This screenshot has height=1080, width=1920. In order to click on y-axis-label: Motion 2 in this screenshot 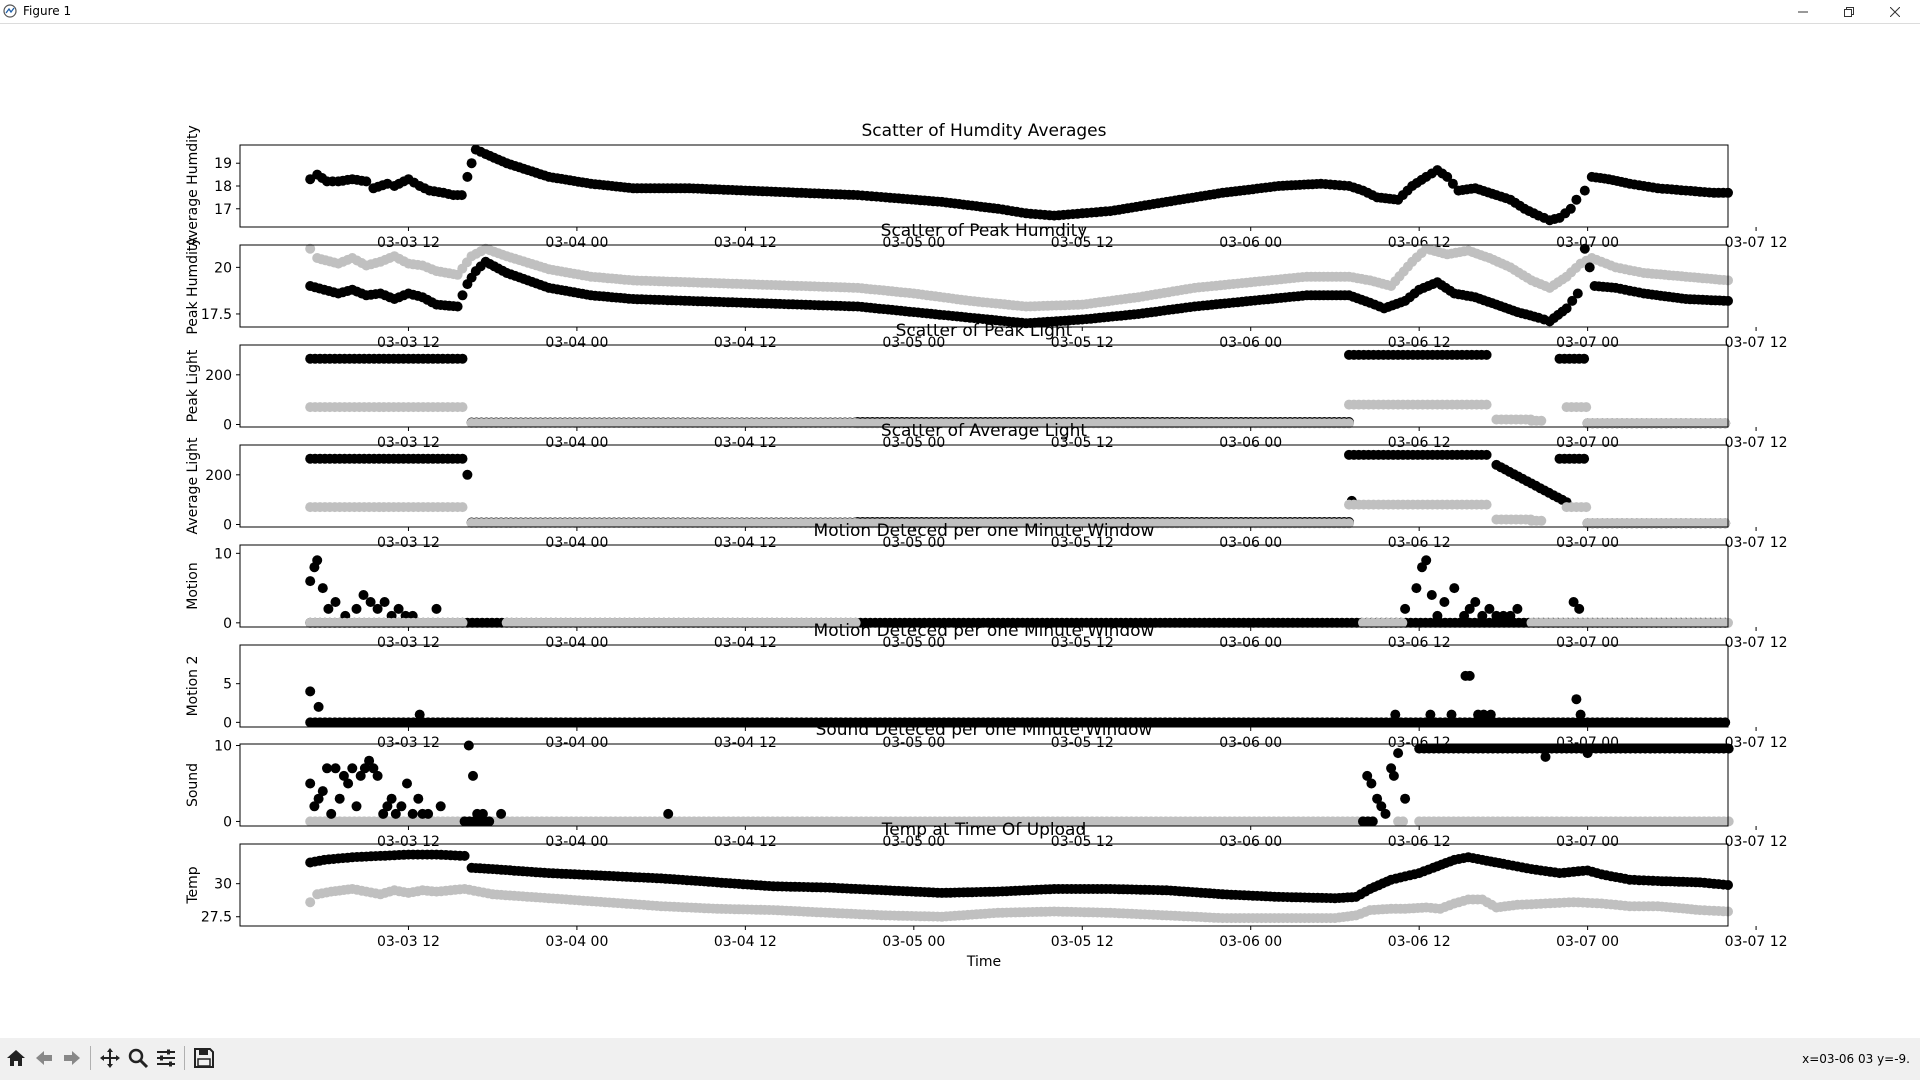, I will do `click(193, 686)`.